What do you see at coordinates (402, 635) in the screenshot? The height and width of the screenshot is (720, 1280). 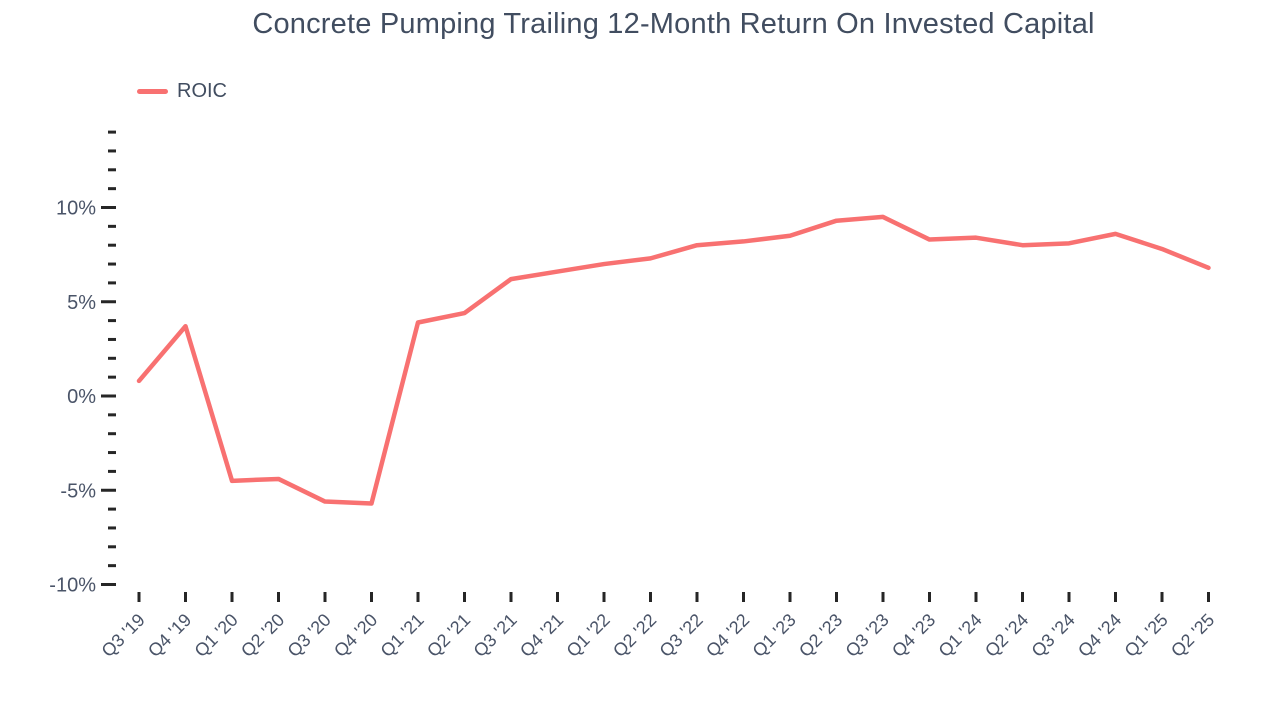 I see `x-axis-tick-label: Q1 '21` at bounding box center [402, 635].